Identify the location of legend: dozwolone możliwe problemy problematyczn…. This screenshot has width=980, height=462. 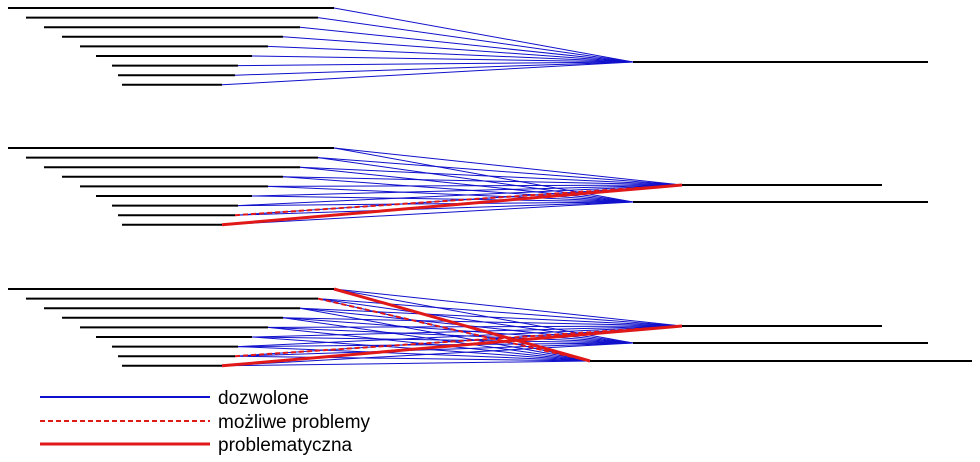
(205, 422).